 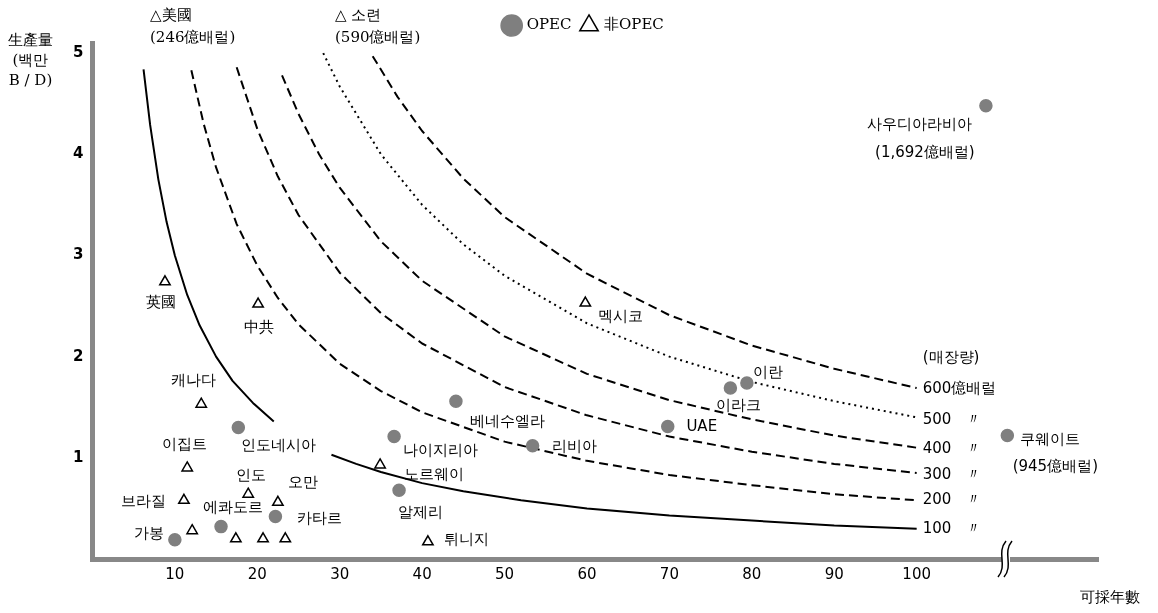 What do you see at coordinates (257, 573) in the screenshot?
I see `x-tick-label: 20` at bounding box center [257, 573].